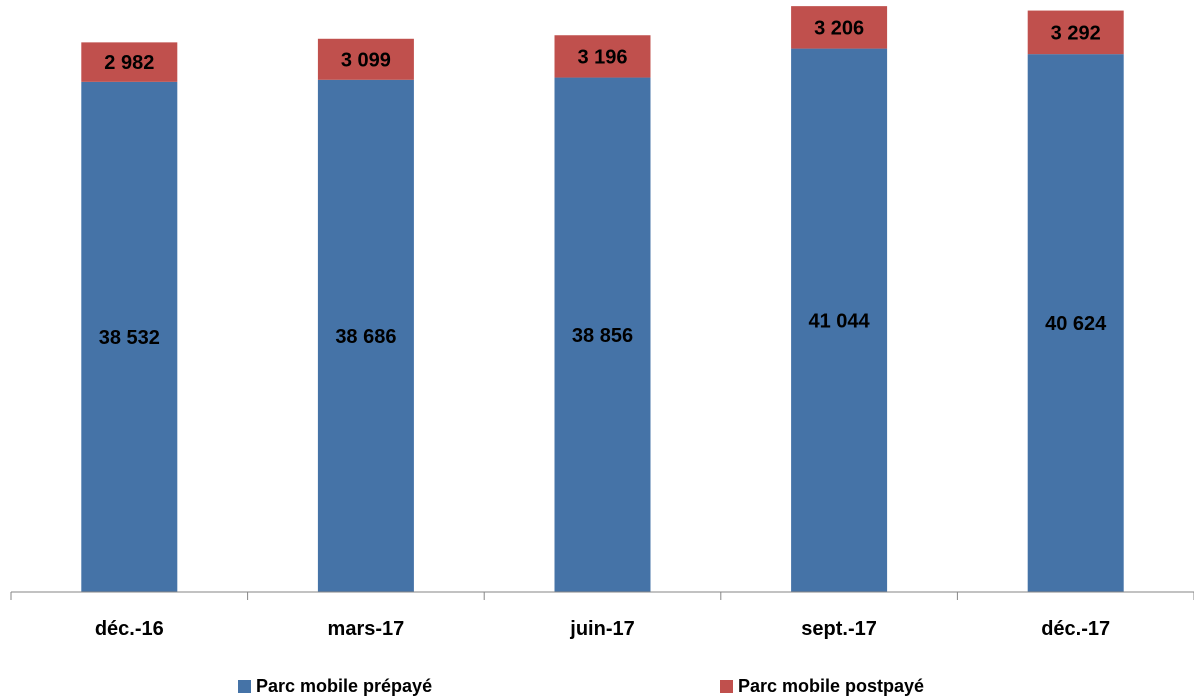 Image resolution: width=1194 pixels, height=700 pixels. I want to click on data-label-prepaye: 41 044, so click(840, 321).